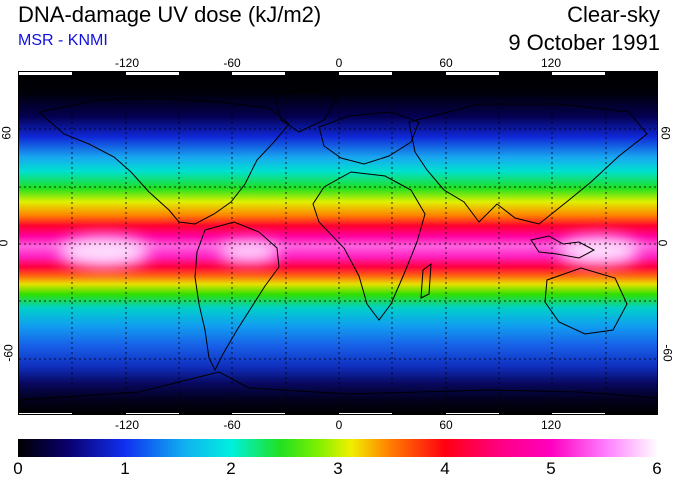 The height and width of the screenshot is (480, 678). Describe the element at coordinates (63, 40) in the screenshot. I see `data-source-label: MSR - KNMI` at that location.